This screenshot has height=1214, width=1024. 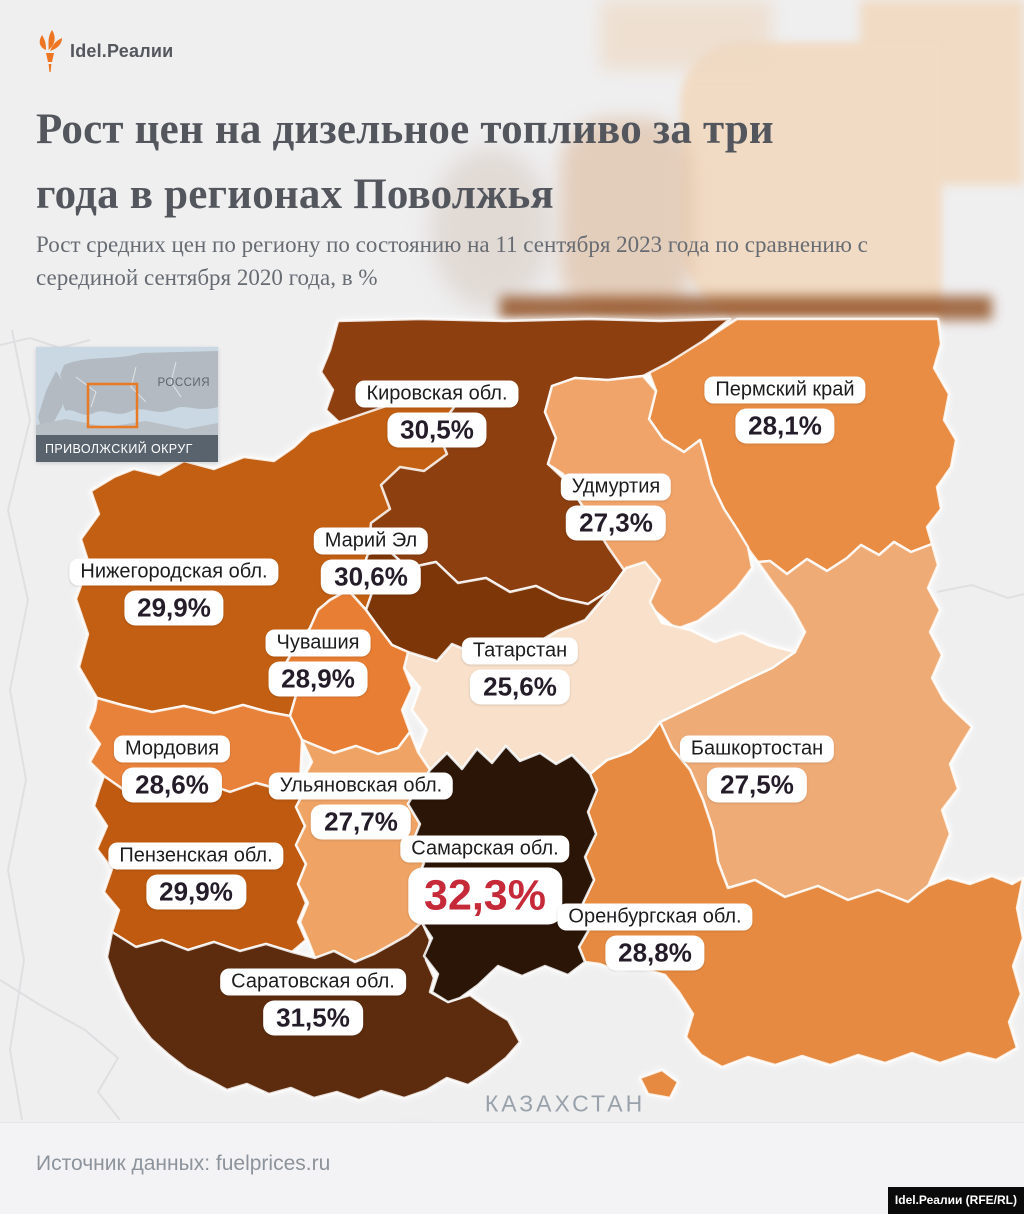 What do you see at coordinates (50, 51) in the screenshot?
I see `torch-icon` at bounding box center [50, 51].